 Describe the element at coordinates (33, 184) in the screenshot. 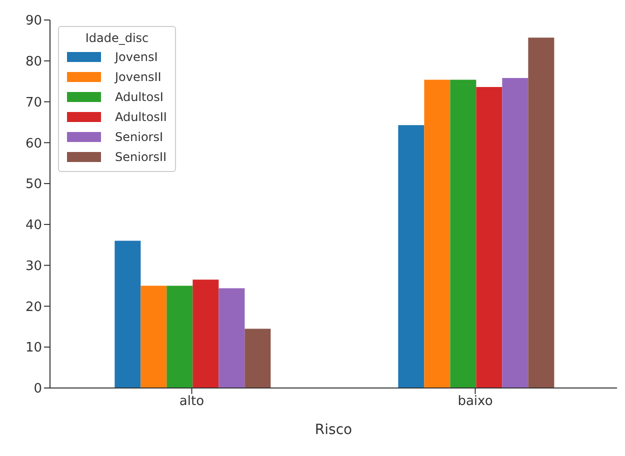

I see `y-tick-label: 50` at that location.